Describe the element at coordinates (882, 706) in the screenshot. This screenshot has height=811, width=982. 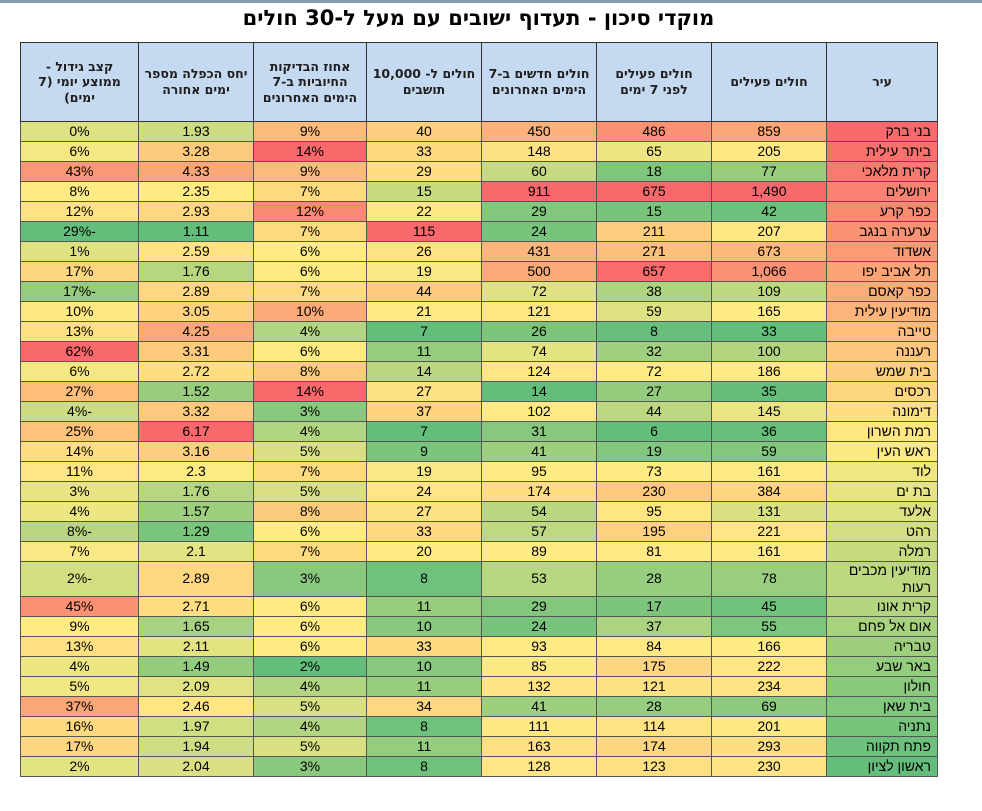
I see `city-cell: בית שאן` at that location.